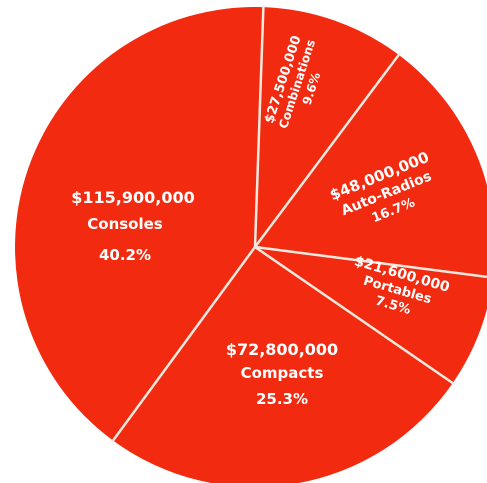 The height and width of the screenshot is (483, 487). What do you see at coordinates (125, 255) in the screenshot?
I see `slice-percent-label: 40.2%` at bounding box center [125, 255].